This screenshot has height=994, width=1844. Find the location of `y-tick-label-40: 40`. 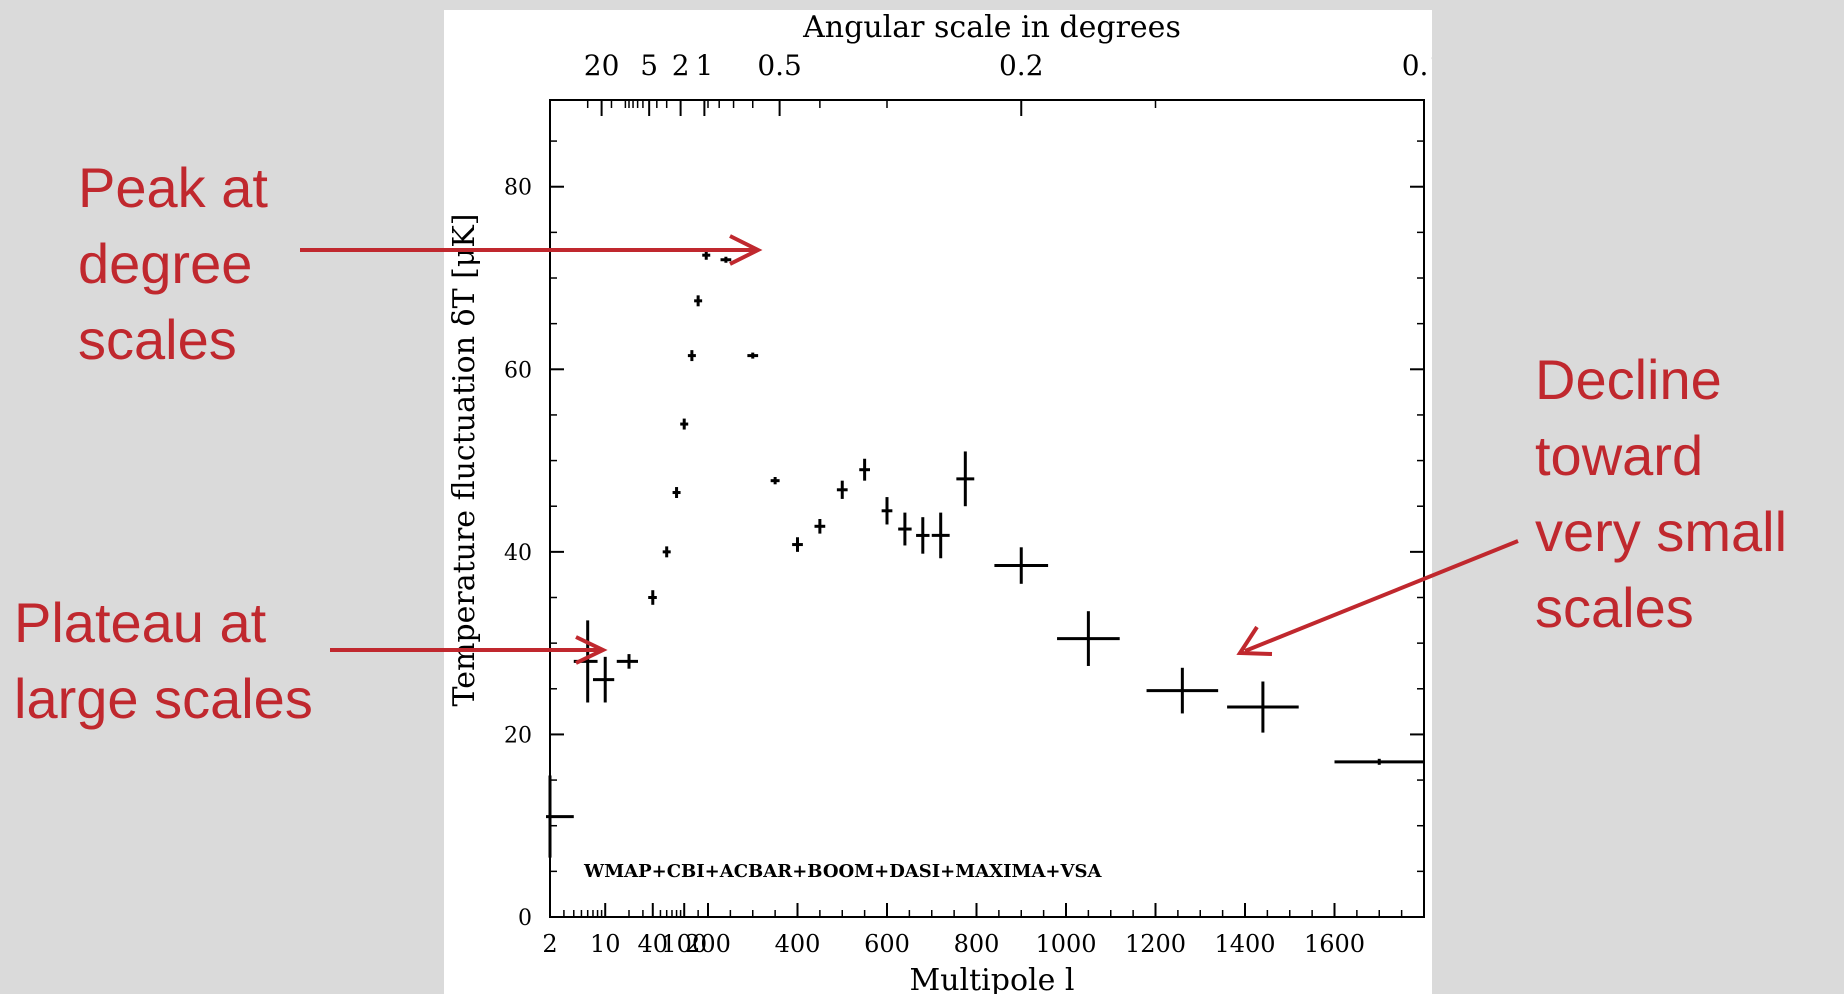

y-tick-label-40: 40 is located at coordinates (518, 553).